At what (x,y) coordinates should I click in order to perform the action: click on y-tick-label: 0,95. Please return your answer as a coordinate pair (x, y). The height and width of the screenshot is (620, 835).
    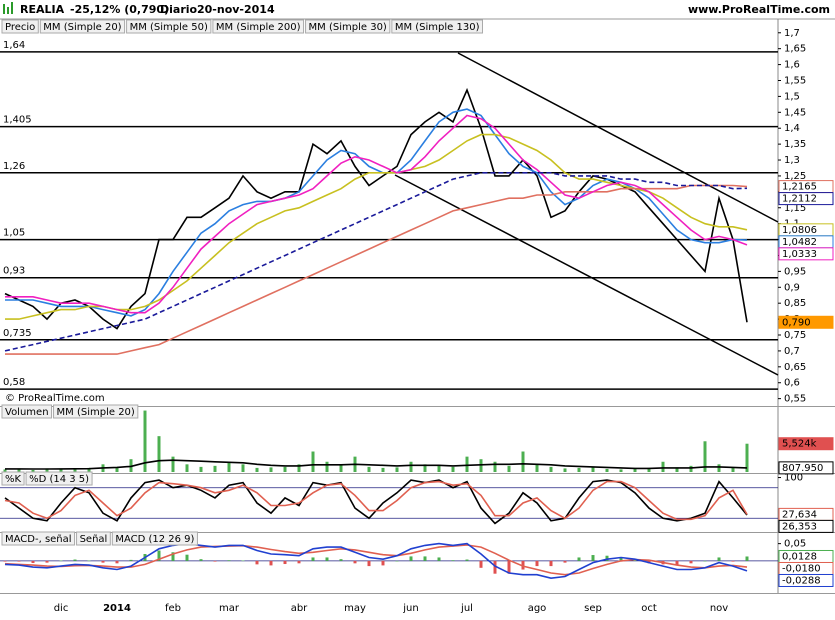
    Looking at the image, I should click on (795, 271).